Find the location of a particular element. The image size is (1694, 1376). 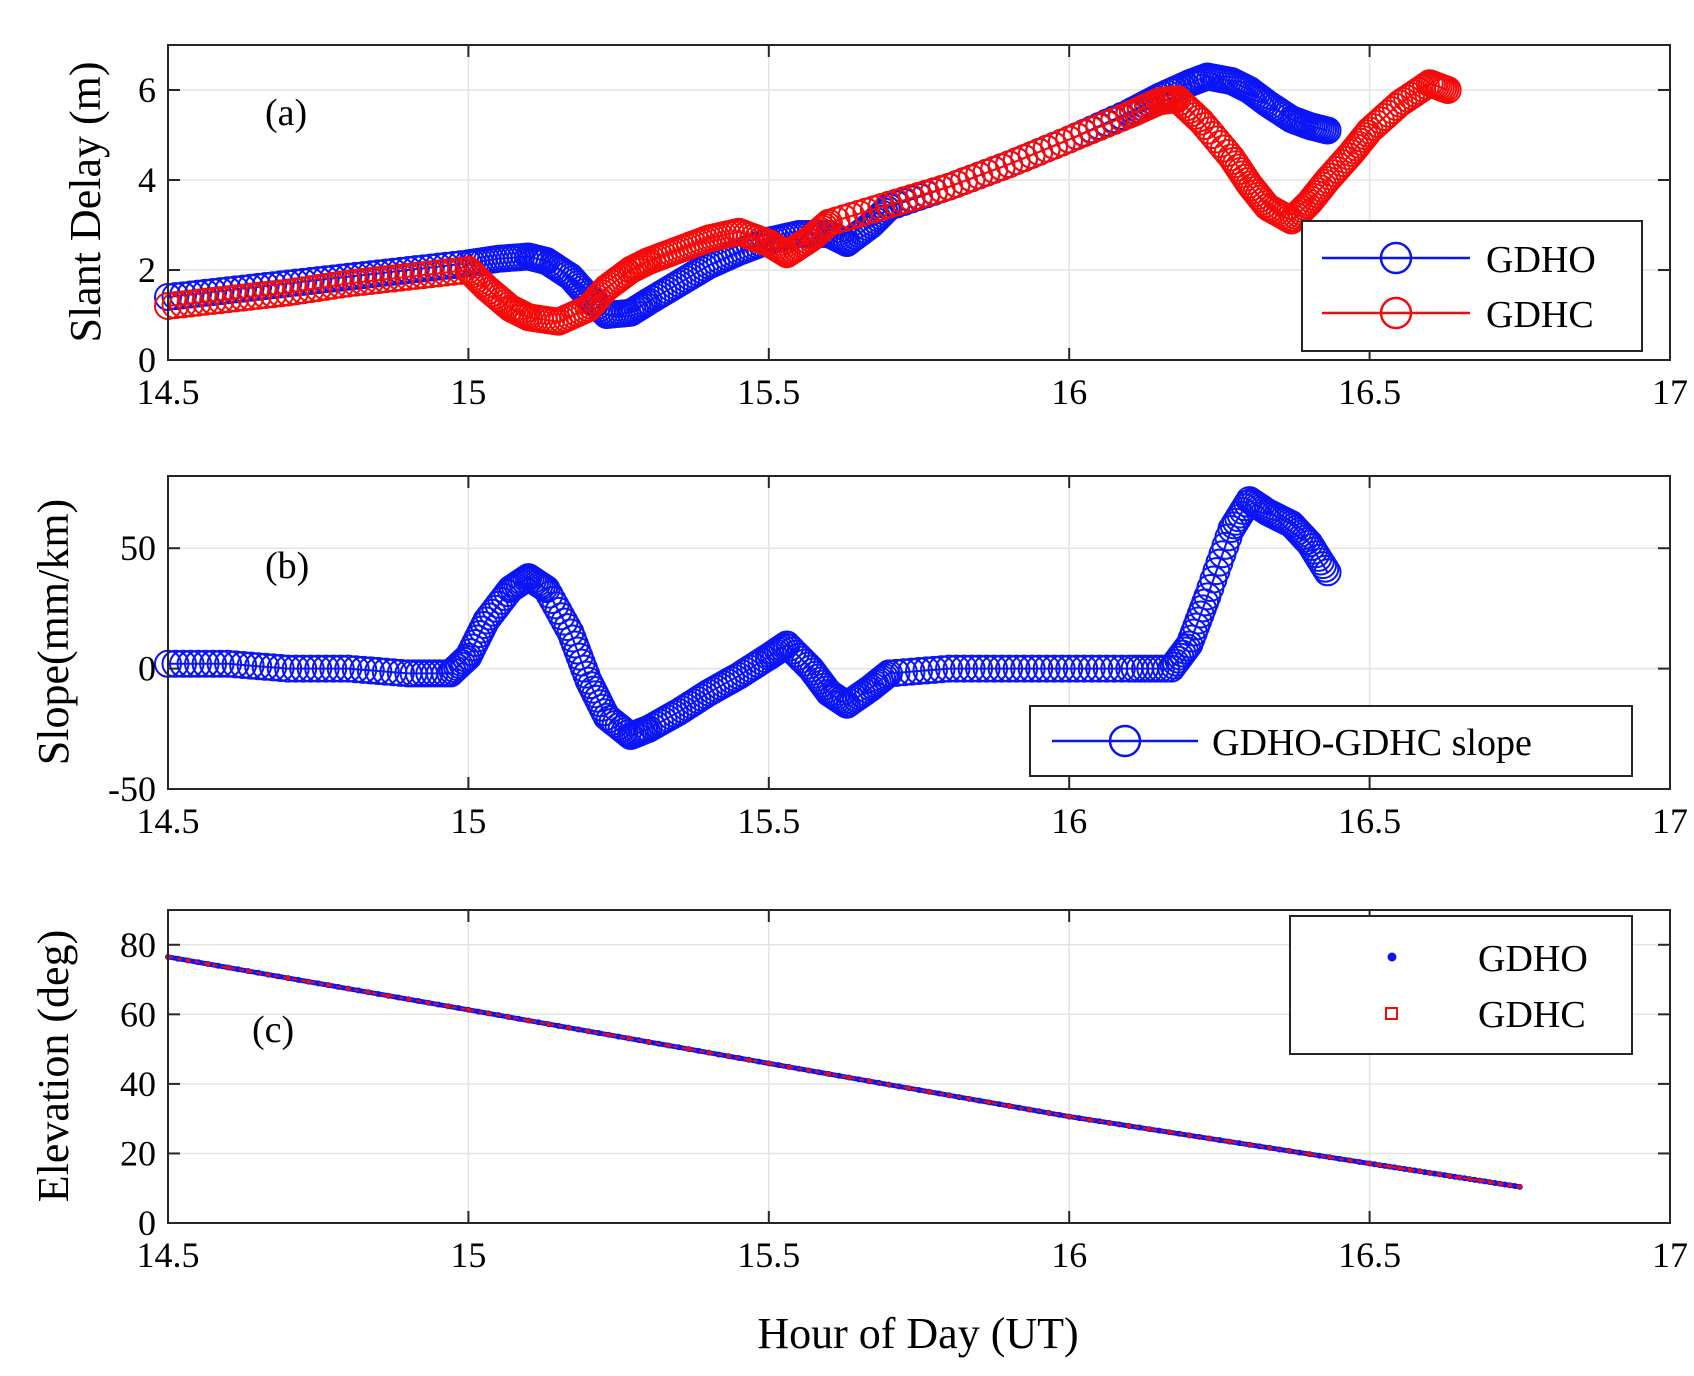

panel-b-y-tick-label: -50 is located at coordinates (132, 789).